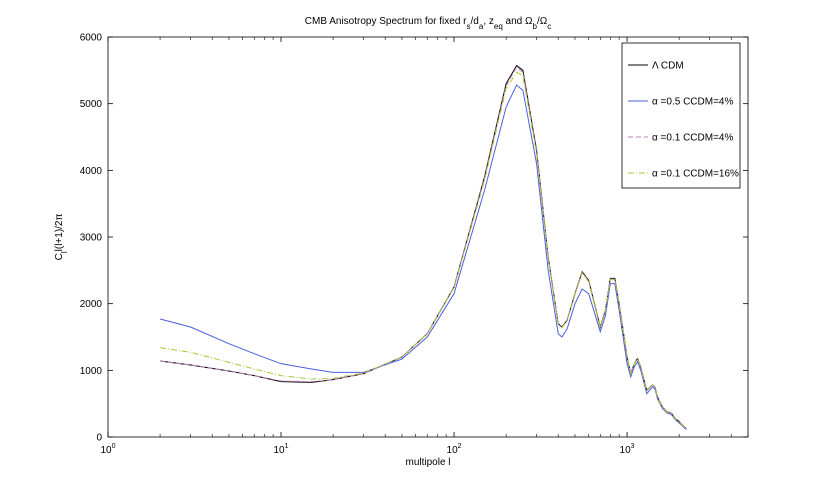  Describe the element at coordinates (469, 26) in the screenshot. I see `chart-title-part: s` at that location.